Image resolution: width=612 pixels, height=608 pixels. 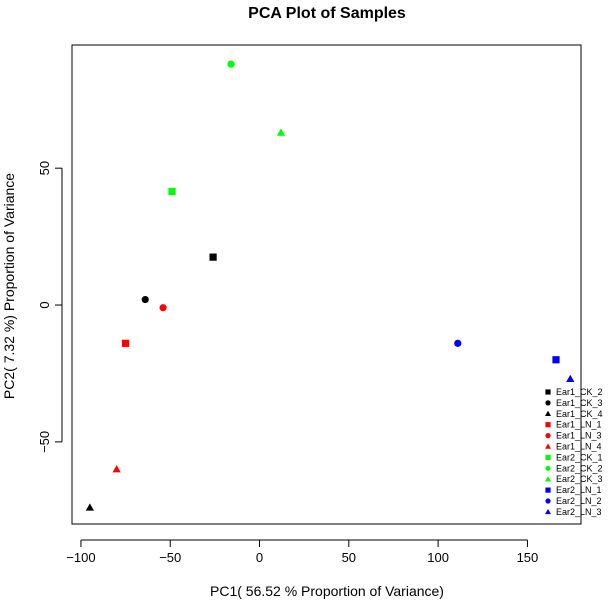 I want to click on legend-label: Ear1_CK_4, so click(x=579, y=414).